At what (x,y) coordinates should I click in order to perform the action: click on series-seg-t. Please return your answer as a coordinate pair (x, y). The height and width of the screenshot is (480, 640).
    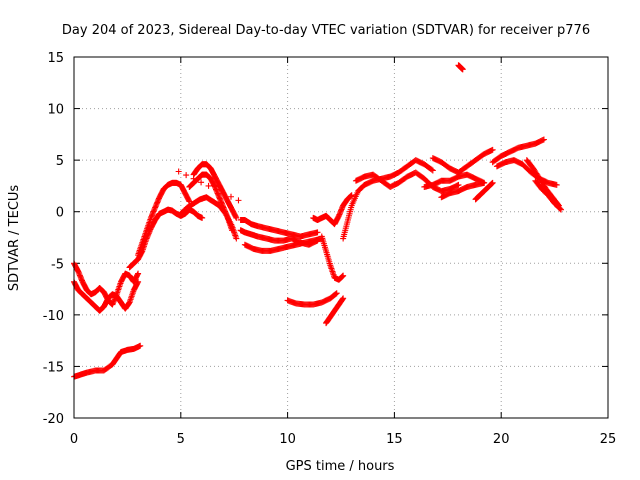
    Looking at the image, I should click on (462, 161).